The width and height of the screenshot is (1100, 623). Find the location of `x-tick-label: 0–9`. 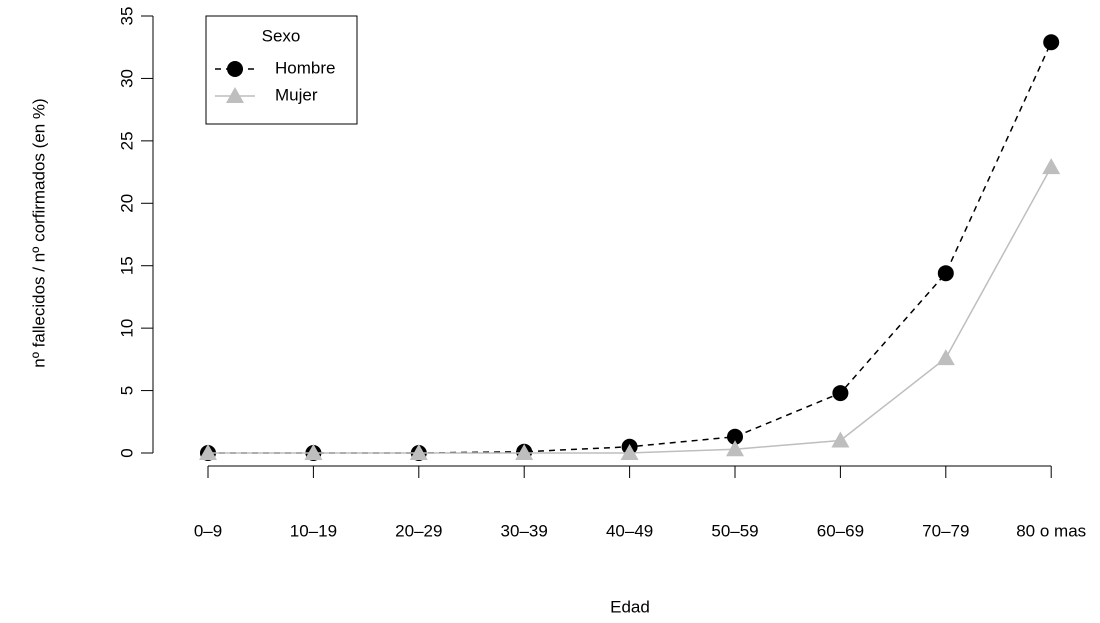

x-tick-label: 0–9 is located at coordinates (208, 530).